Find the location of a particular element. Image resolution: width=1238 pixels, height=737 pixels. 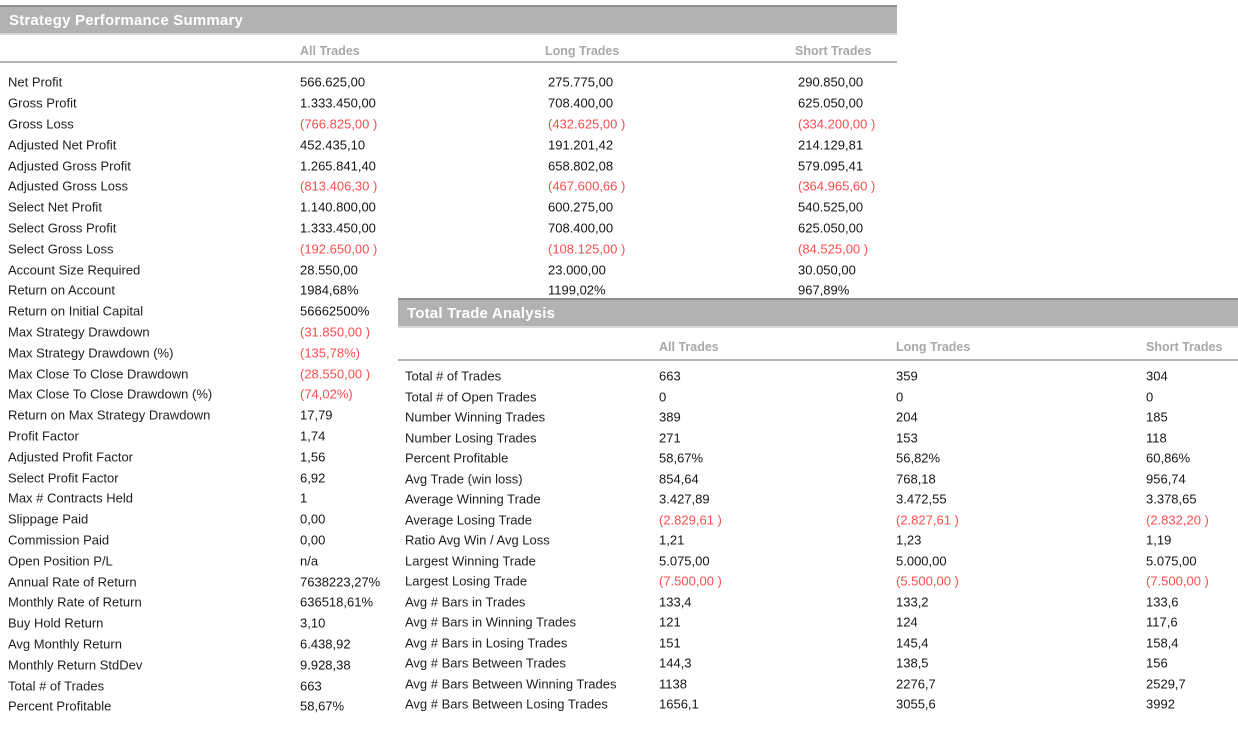

cell-all-trades: 28.550,00 is located at coordinates (329, 270).